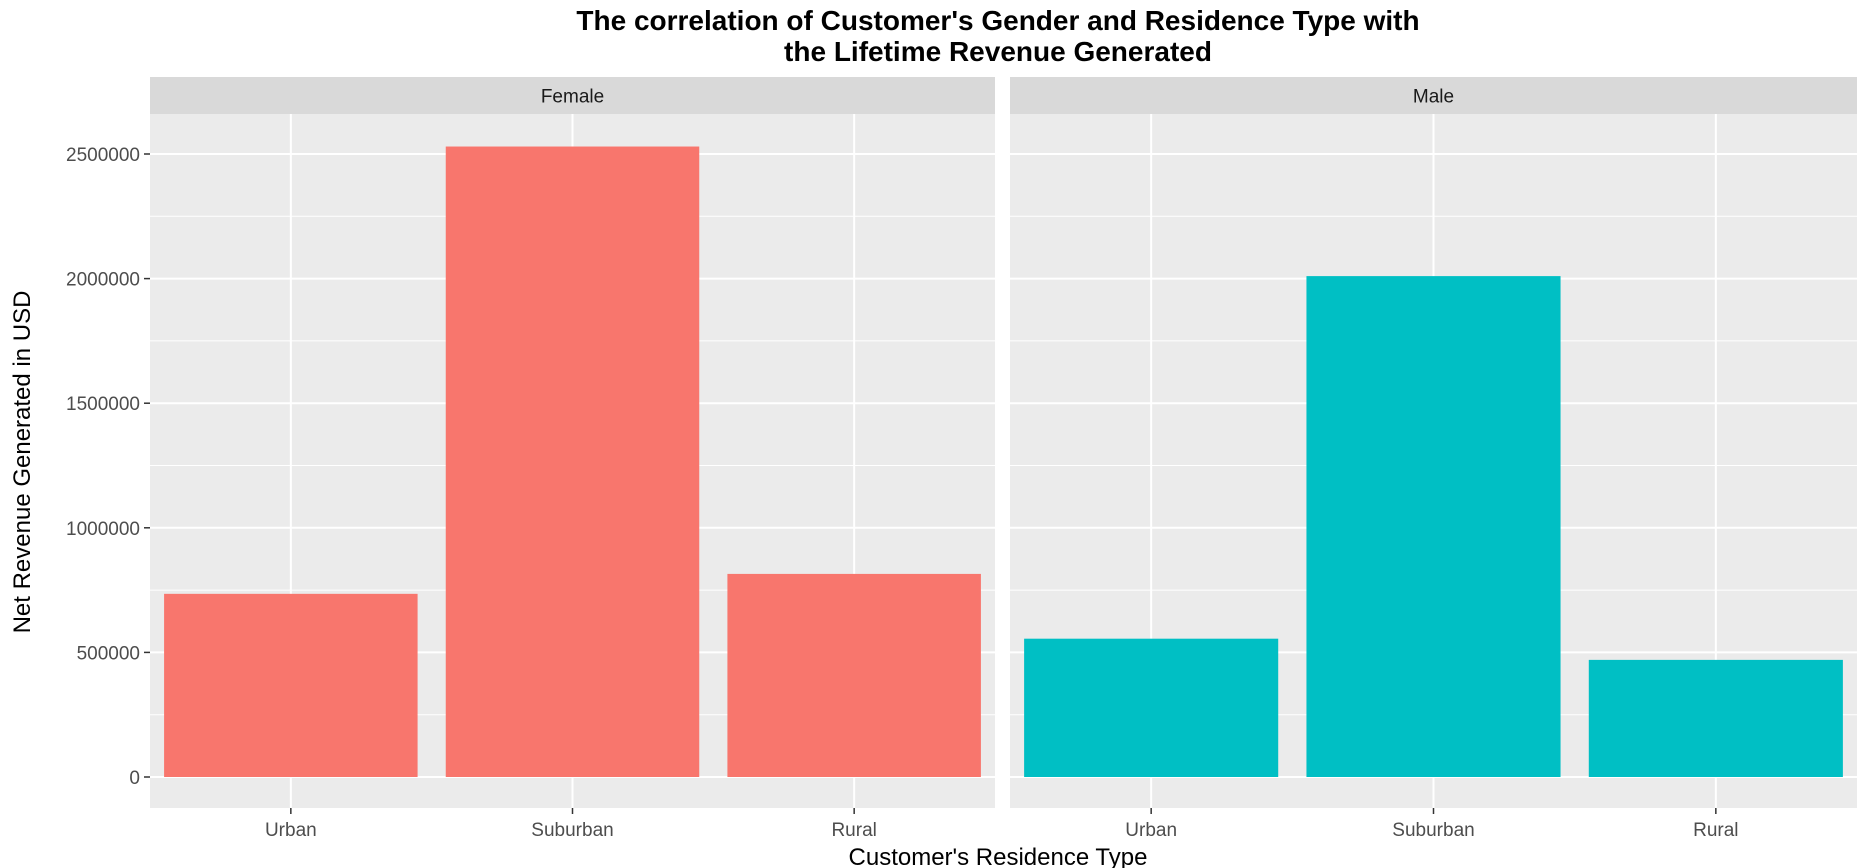 Image resolution: width=1857 pixels, height=868 pixels. What do you see at coordinates (291, 685) in the screenshot?
I see `bar-female-urban` at bounding box center [291, 685].